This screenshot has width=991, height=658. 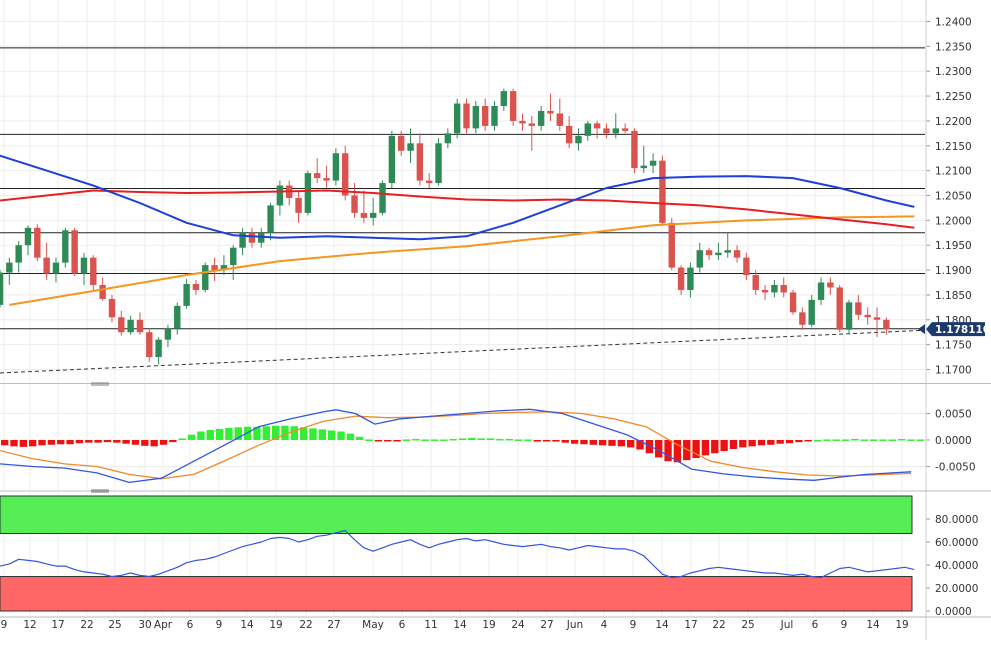 I want to click on last-price-label: 1.178110, so click(x=962, y=330).